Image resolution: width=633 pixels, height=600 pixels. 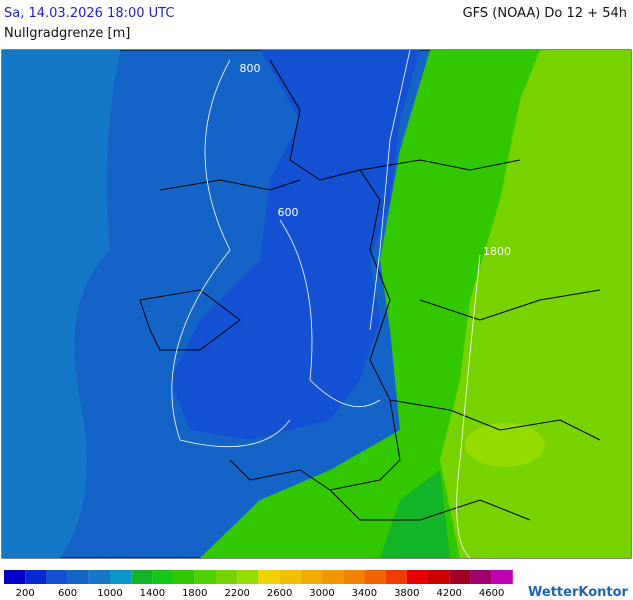 What do you see at coordinates (109, 593) in the screenshot?
I see `legend-label: 1000` at bounding box center [109, 593].